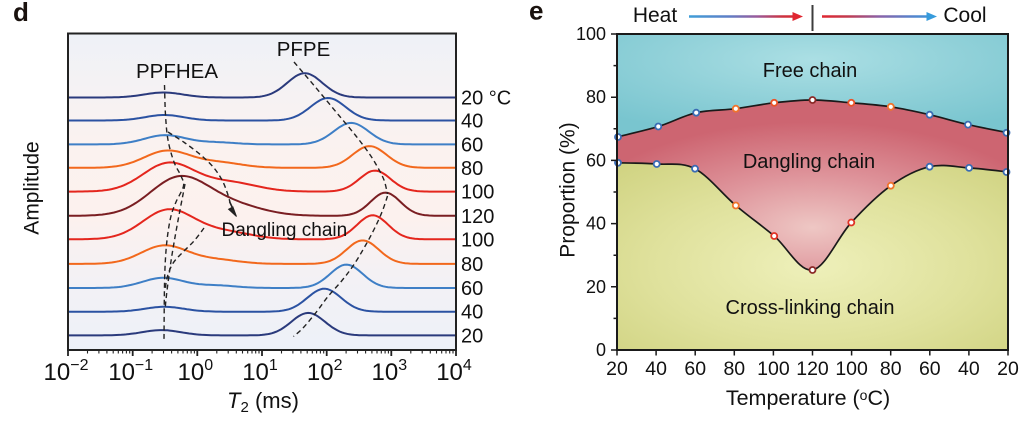  Describe the element at coordinates (536, 13) in the screenshot. I see `svg-text: e` at that location.